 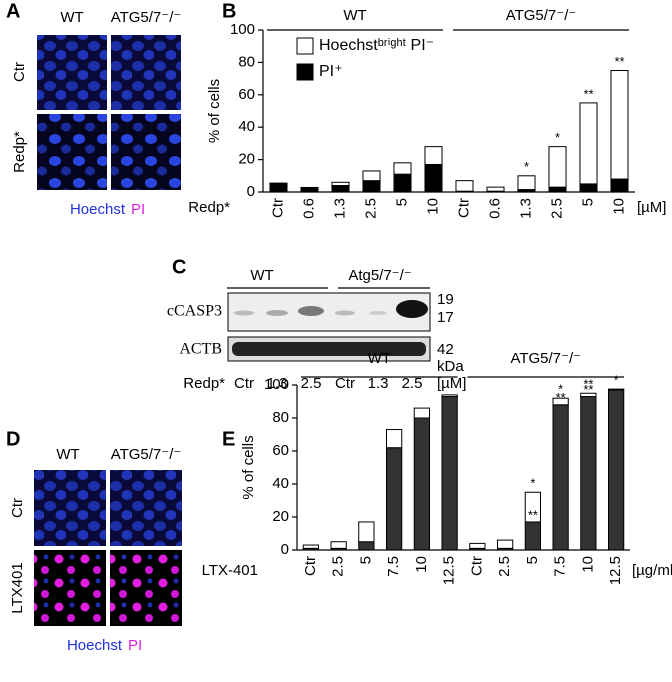 I want to click on x-tick-label: 10, so click(x=421, y=564).